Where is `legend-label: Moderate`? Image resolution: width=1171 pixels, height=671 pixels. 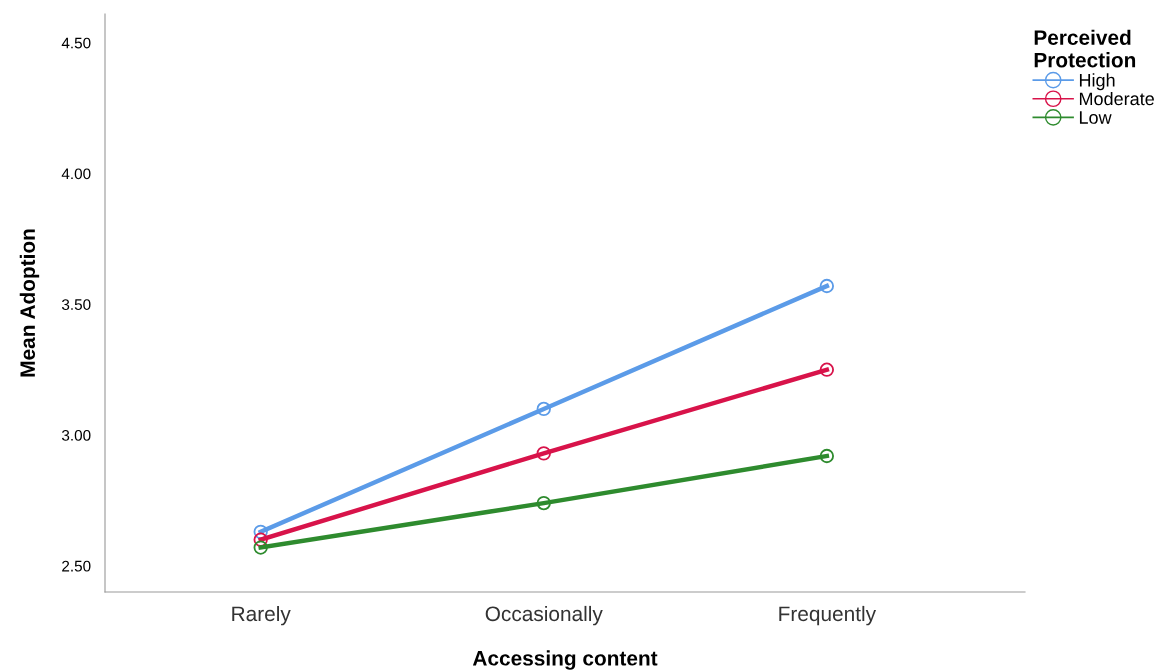 legend-label: Moderate is located at coordinates (1116, 98).